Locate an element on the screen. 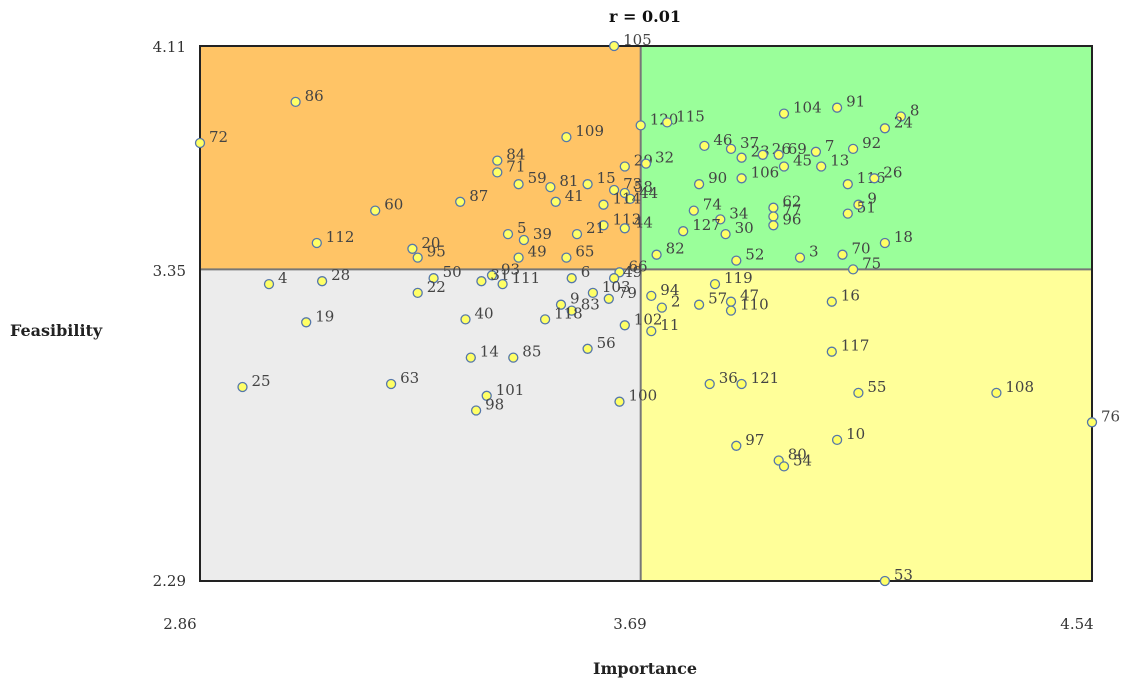 The width and height of the screenshot is (1135, 684). point-label: 98 is located at coordinates (494, 405).